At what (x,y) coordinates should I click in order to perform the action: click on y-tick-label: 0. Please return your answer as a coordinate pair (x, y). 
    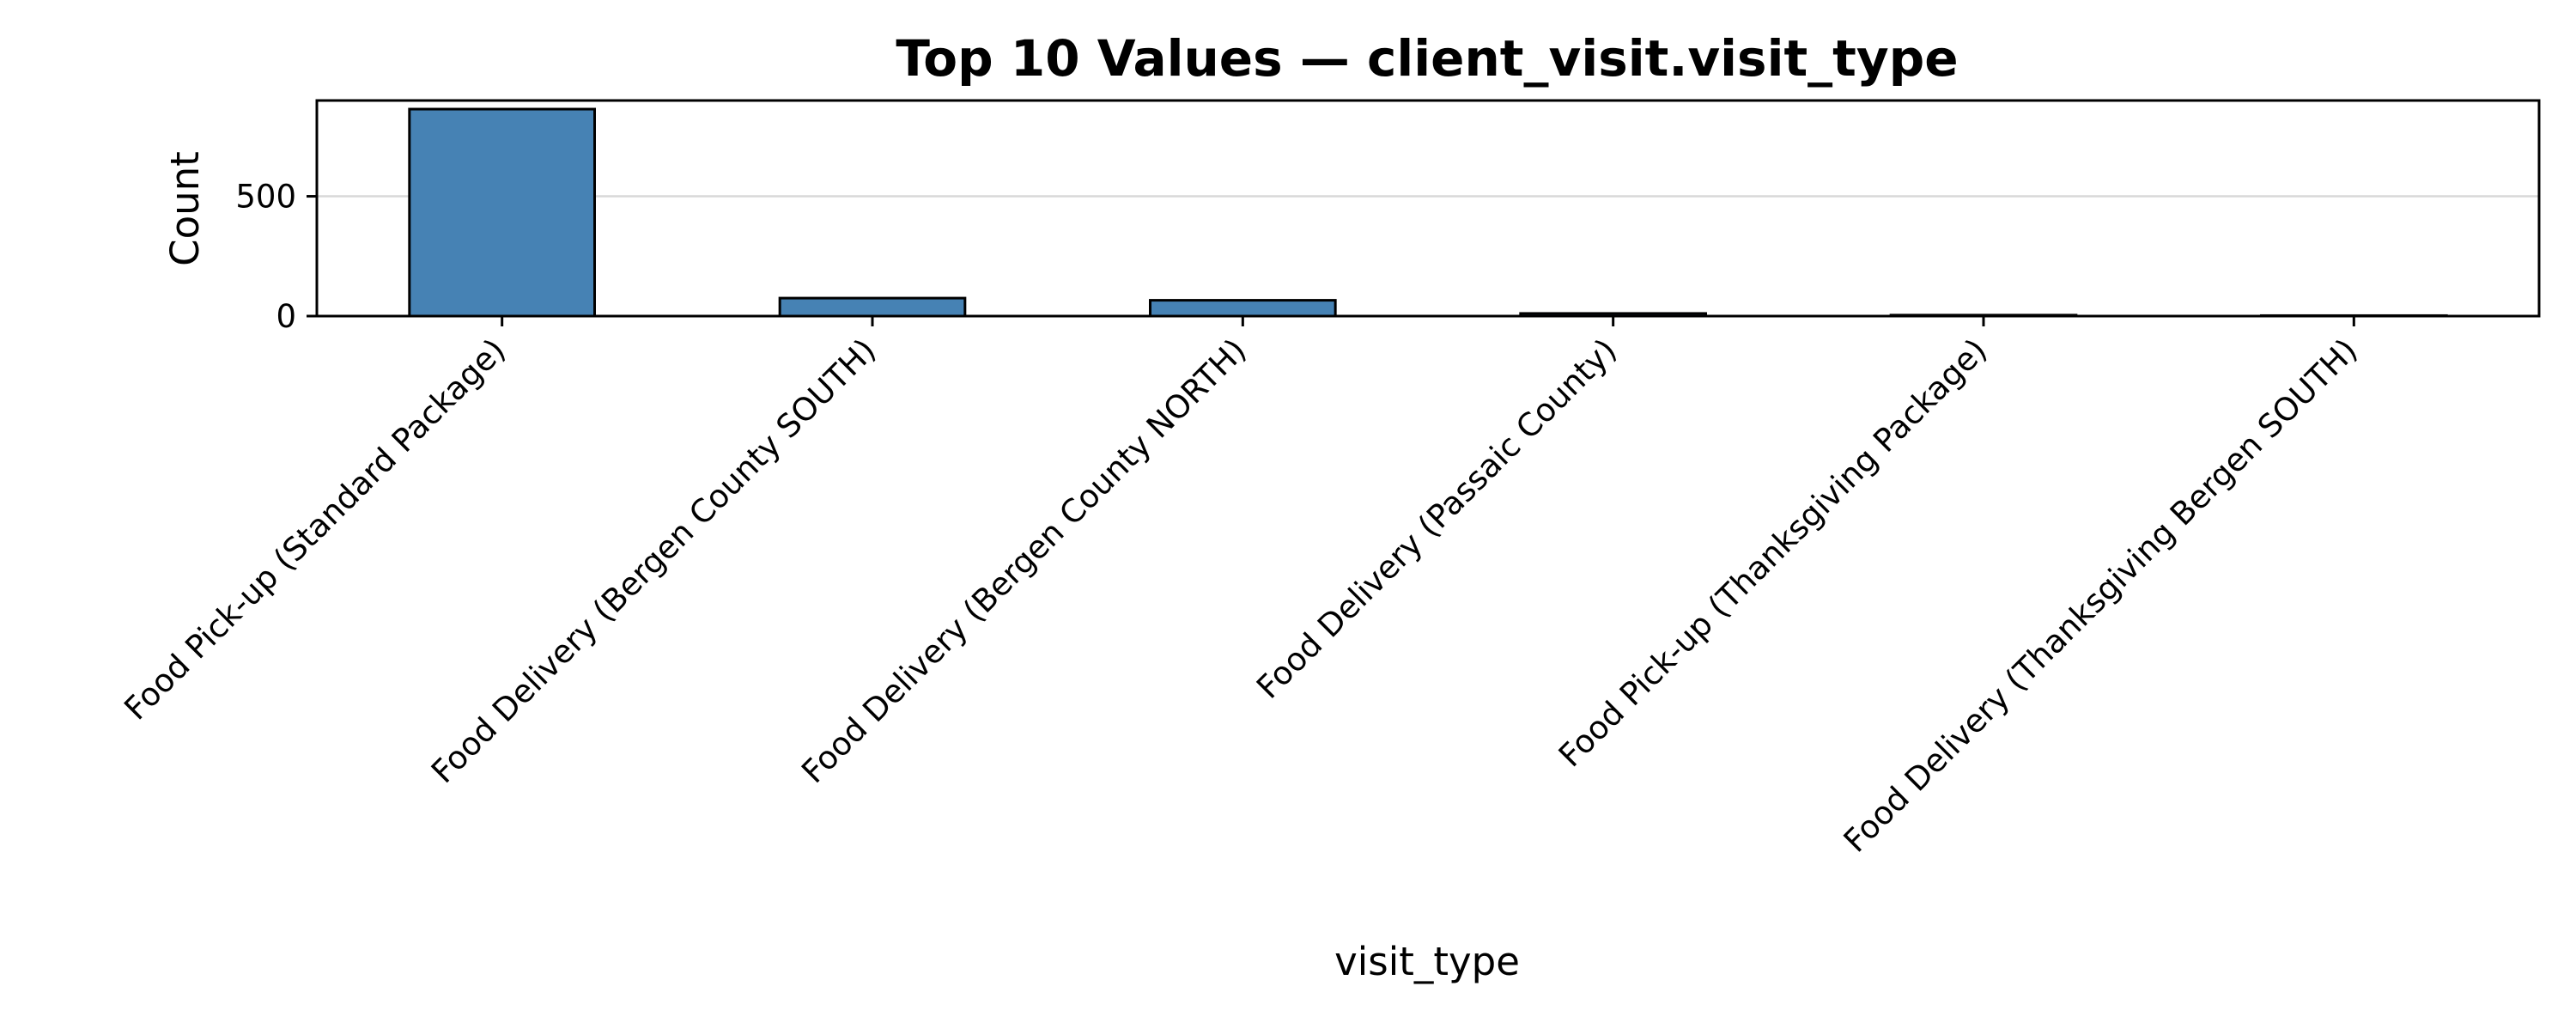
    Looking at the image, I should click on (286, 316).